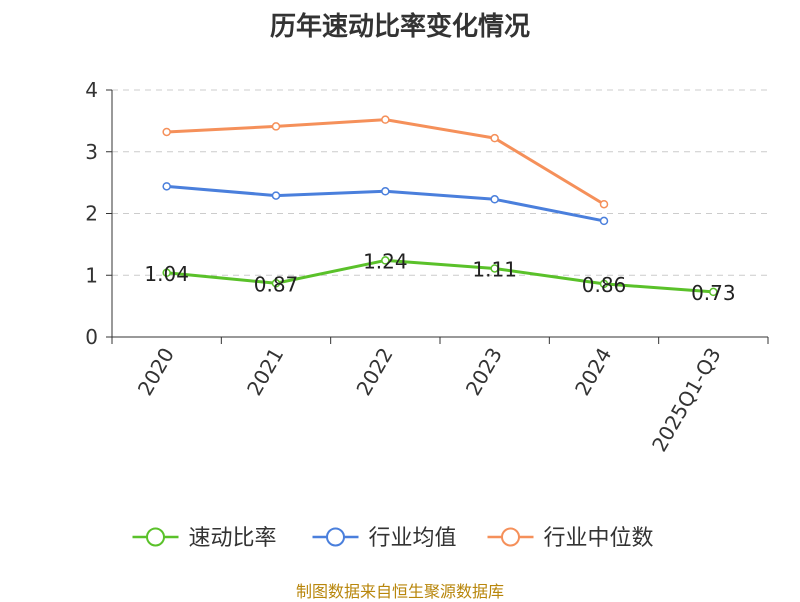 This screenshot has width=800, height=602. I want to click on legend-label: 行业均值, so click(413, 538).